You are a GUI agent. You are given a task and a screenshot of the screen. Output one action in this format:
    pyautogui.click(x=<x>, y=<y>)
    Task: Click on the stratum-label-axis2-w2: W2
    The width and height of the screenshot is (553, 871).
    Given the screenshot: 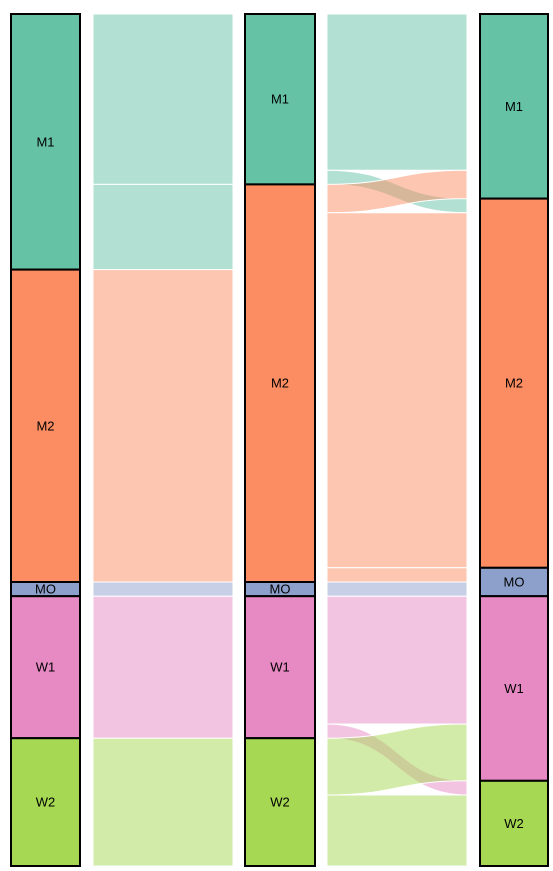 What is the action you would take?
    pyautogui.click(x=280, y=802)
    